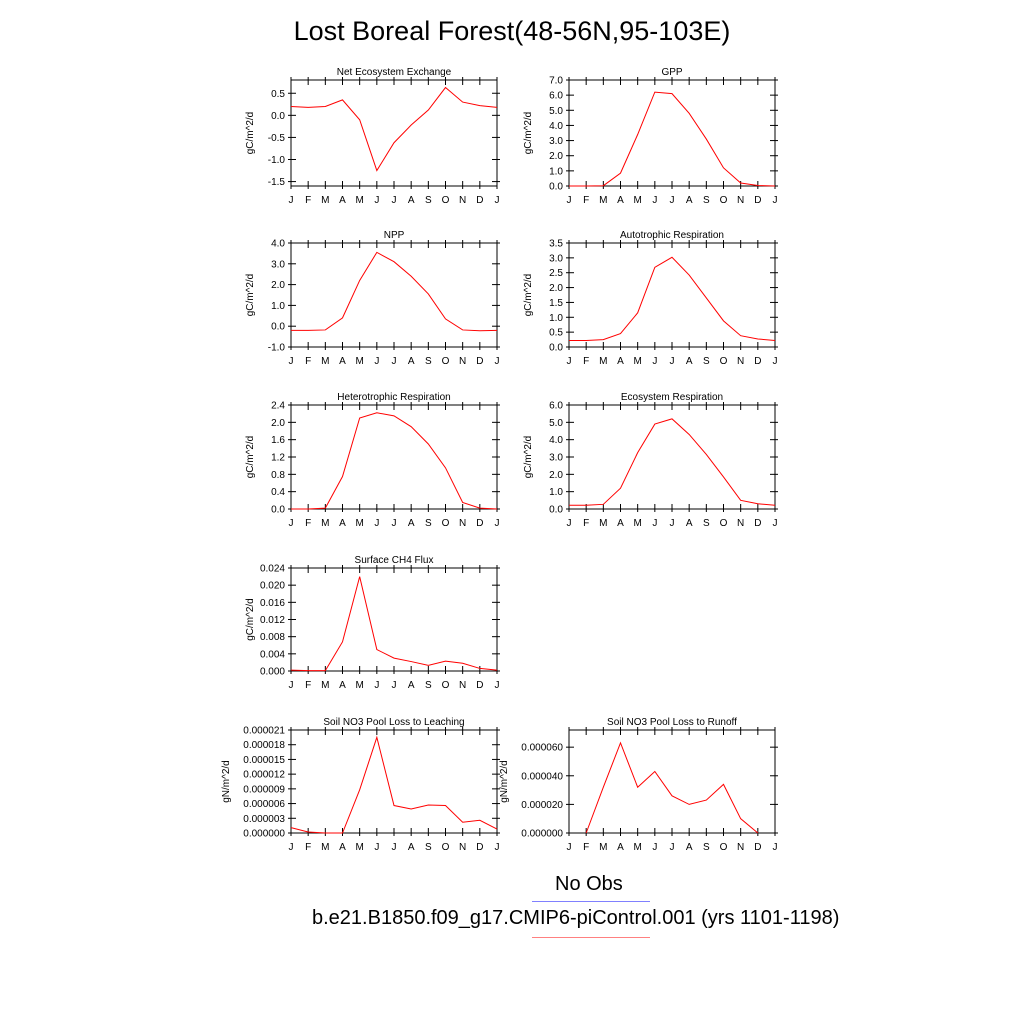  I want to click on y-tick-label: 5.0, so click(556, 423).